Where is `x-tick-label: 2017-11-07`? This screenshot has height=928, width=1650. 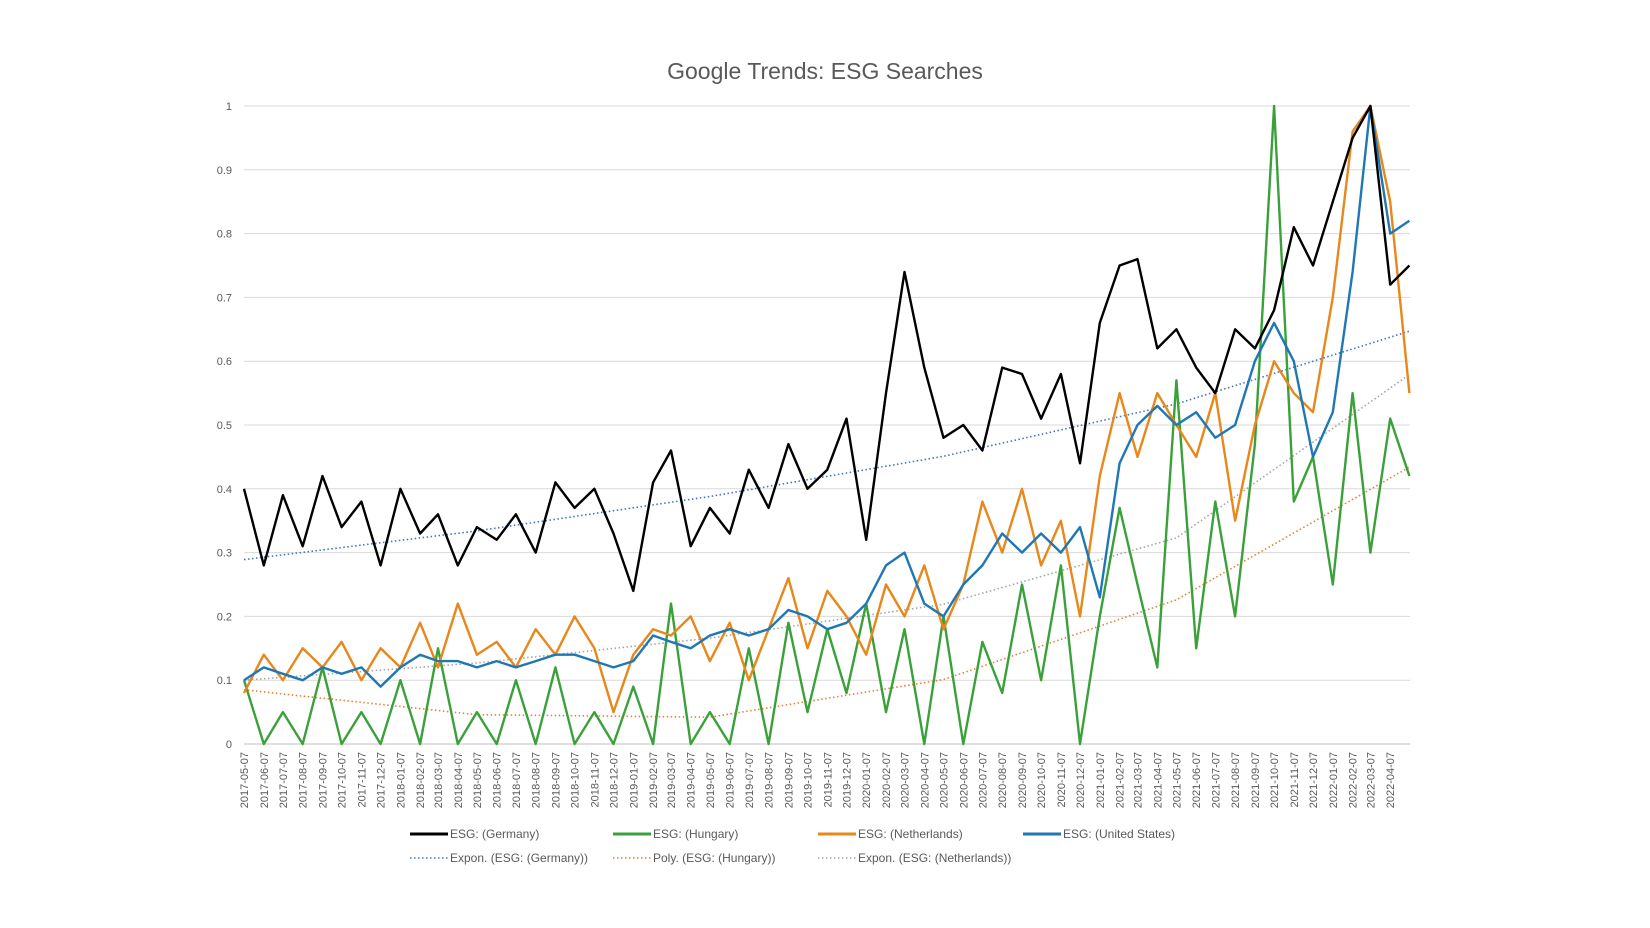 x-tick-label: 2017-11-07 is located at coordinates (362, 779).